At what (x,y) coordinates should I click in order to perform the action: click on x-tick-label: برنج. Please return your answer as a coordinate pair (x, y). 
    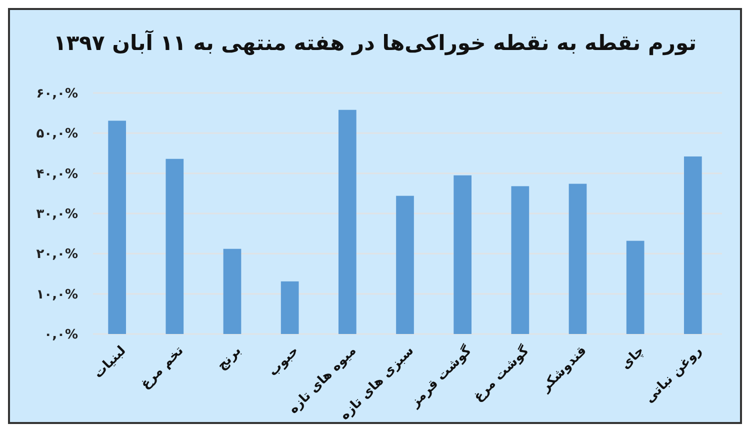
    Looking at the image, I should click on (229, 358).